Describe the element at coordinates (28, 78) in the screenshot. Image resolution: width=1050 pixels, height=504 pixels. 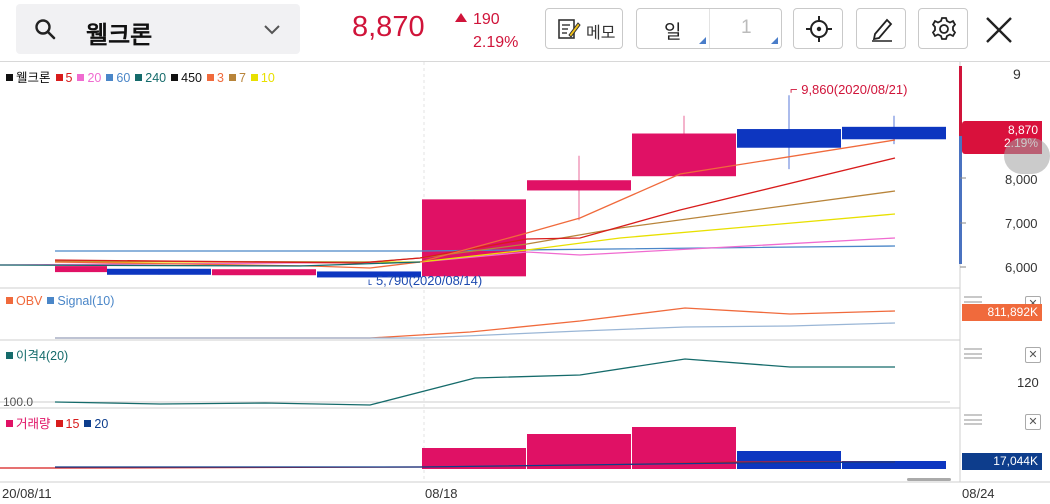
I see `main-legend-item: 웰크론` at that location.